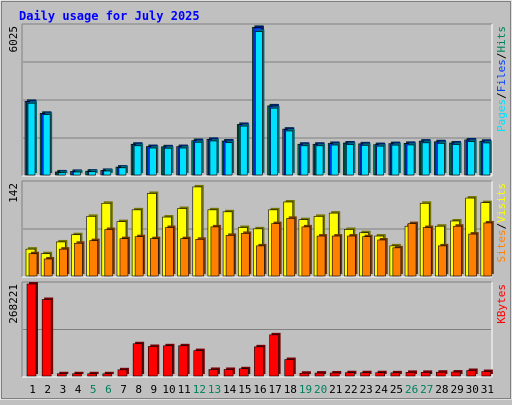 The image size is (512, 405). I want to click on ymax-label: 268221, so click(13, 304).